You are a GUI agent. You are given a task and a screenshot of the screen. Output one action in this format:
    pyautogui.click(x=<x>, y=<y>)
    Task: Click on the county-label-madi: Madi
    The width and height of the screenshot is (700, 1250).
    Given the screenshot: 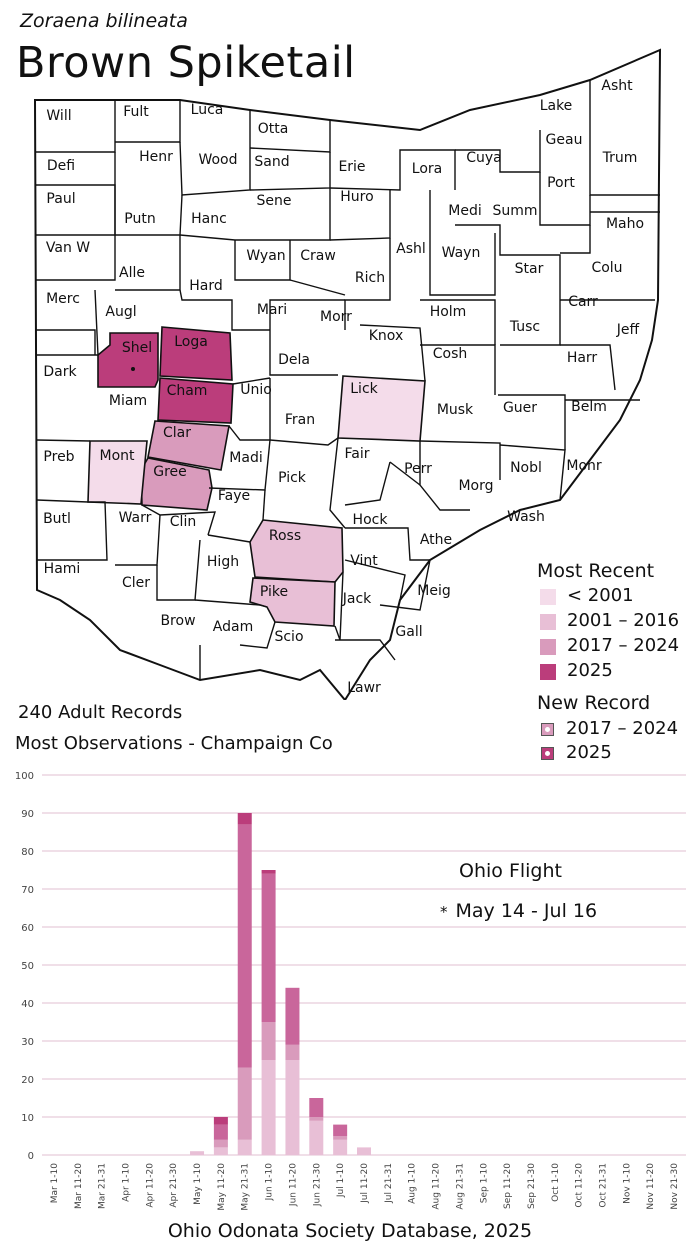 What is the action you would take?
    pyautogui.click(x=245, y=458)
    